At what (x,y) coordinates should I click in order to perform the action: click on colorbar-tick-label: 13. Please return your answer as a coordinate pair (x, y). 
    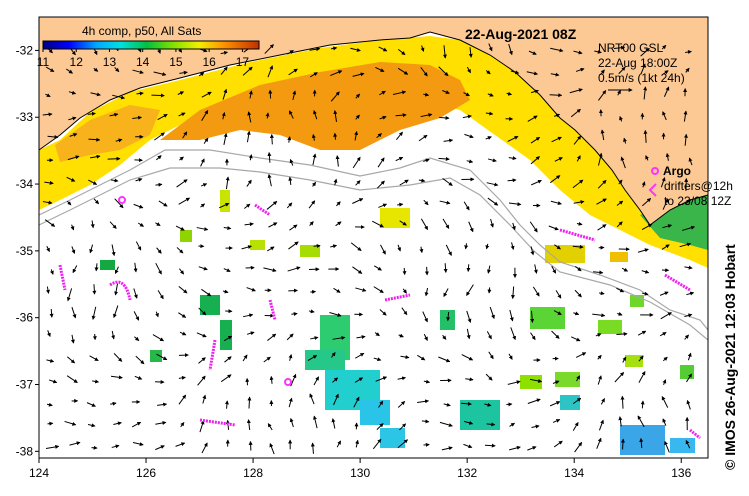
    Looking at the image, I should click on (110, 62).